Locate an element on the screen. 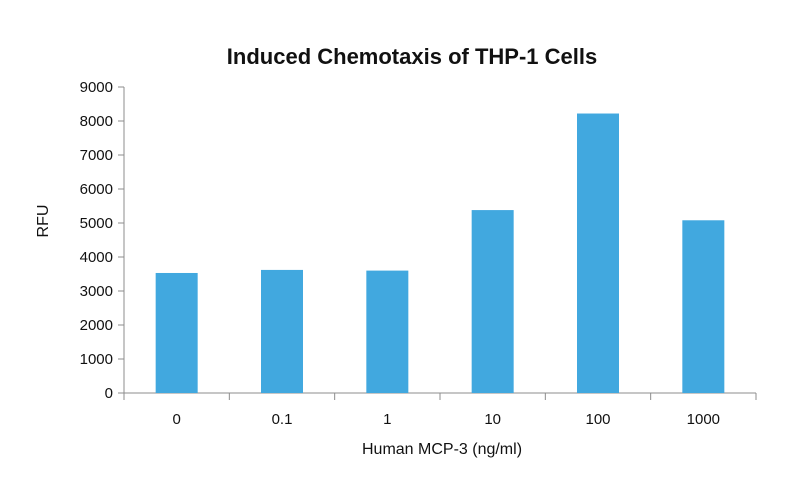  chart-title: Induced Chemotaxis of THP-1 Cells is located at coordinates (412, 56).